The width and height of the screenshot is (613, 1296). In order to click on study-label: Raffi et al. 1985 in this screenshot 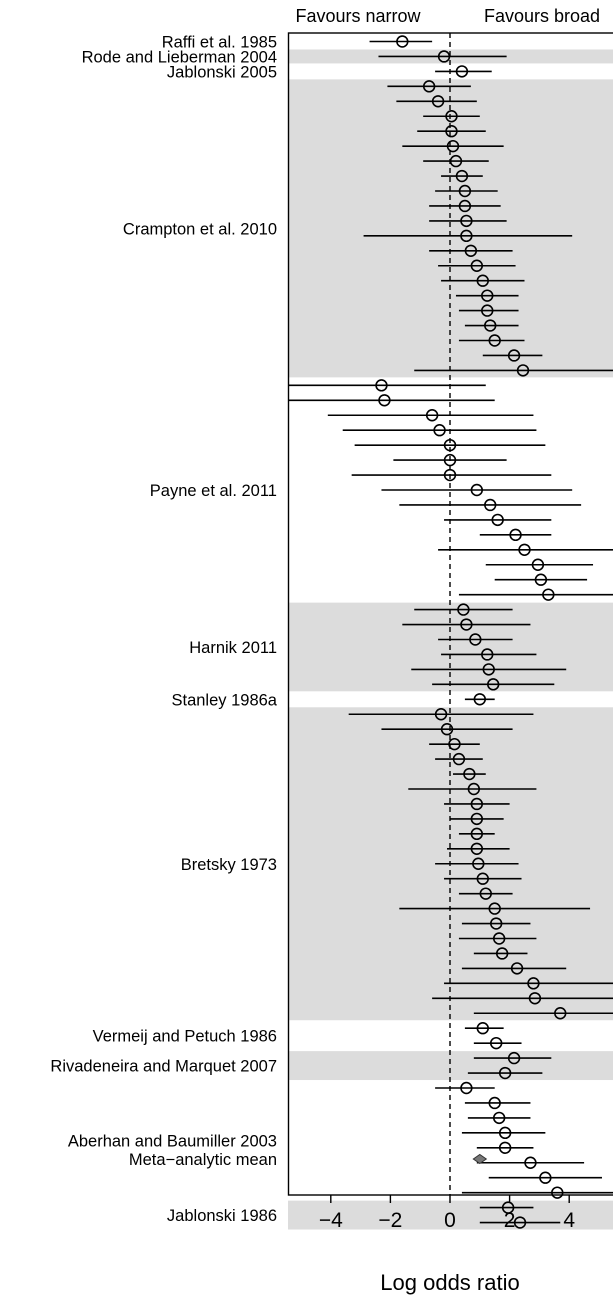, I will do `click(219, 43)`.